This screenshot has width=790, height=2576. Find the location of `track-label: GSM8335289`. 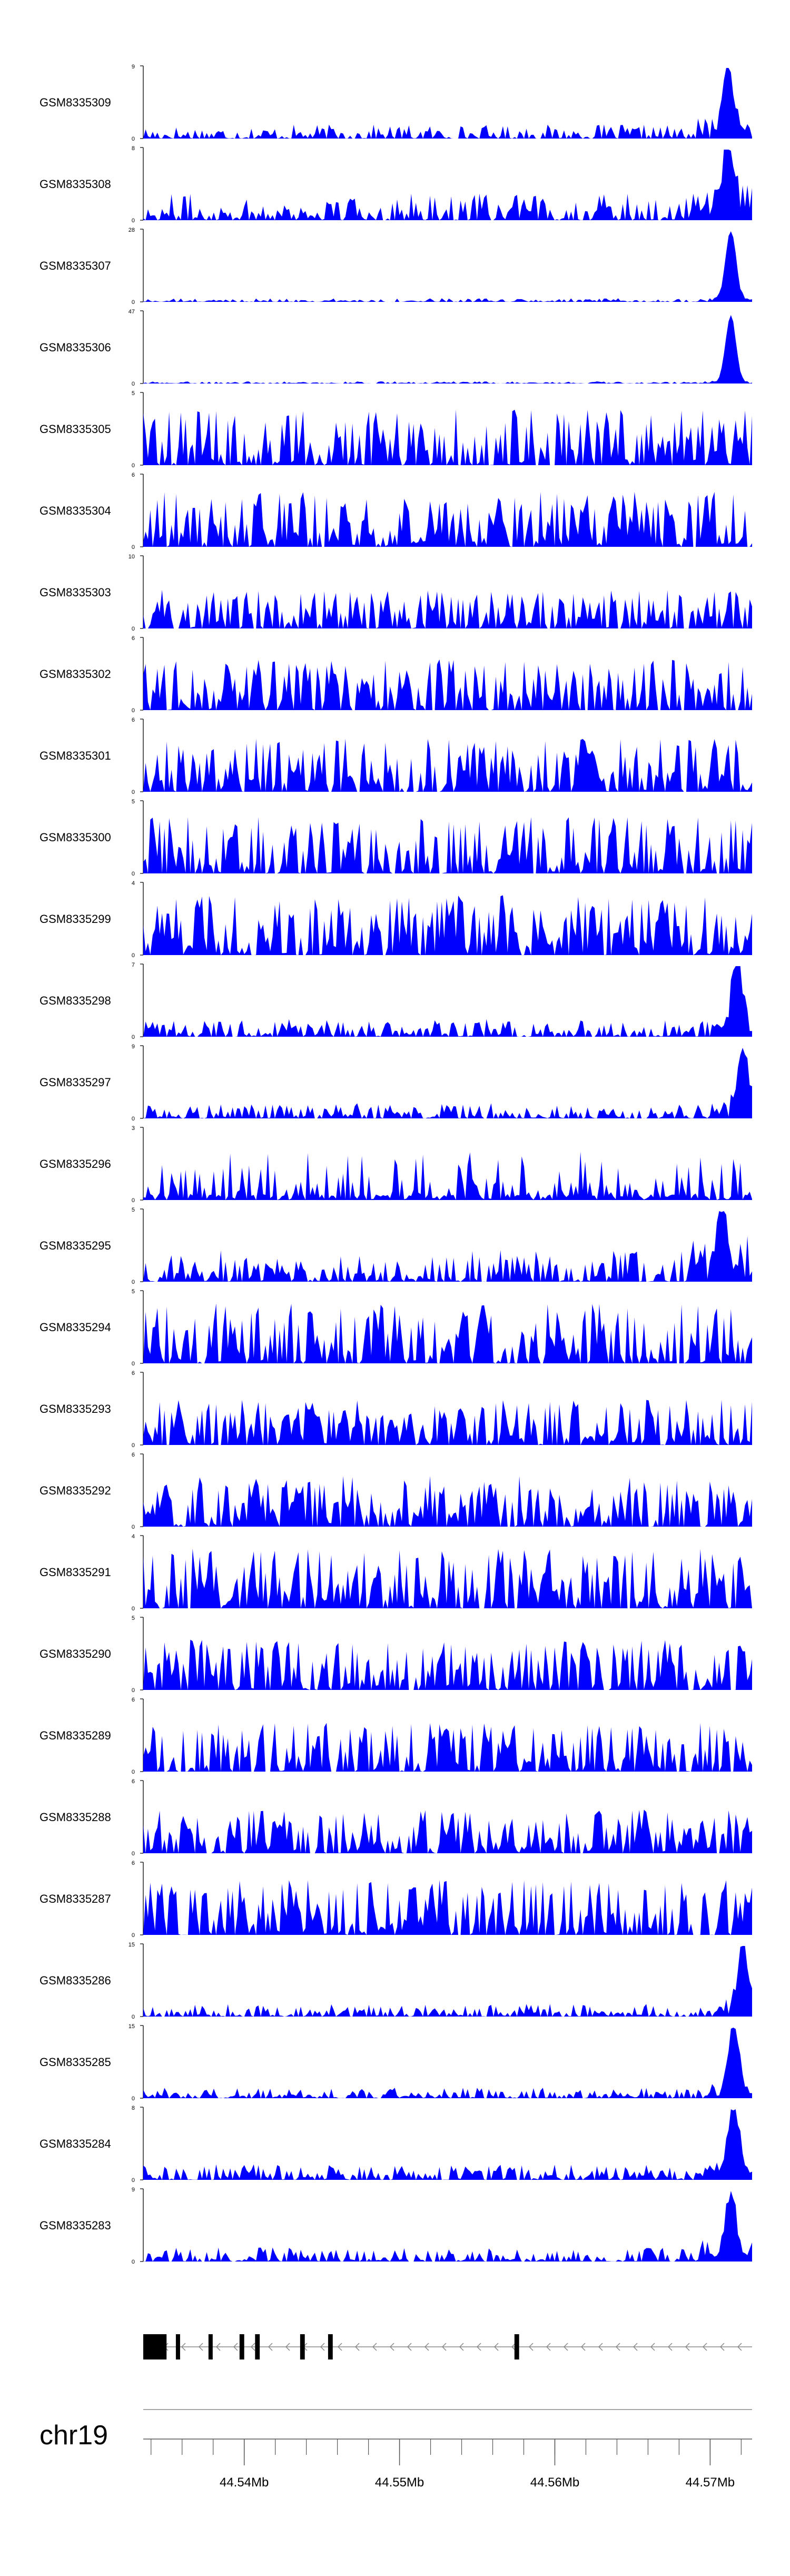

track-label: GSM8335289 is located at coordinates (75, 1736).